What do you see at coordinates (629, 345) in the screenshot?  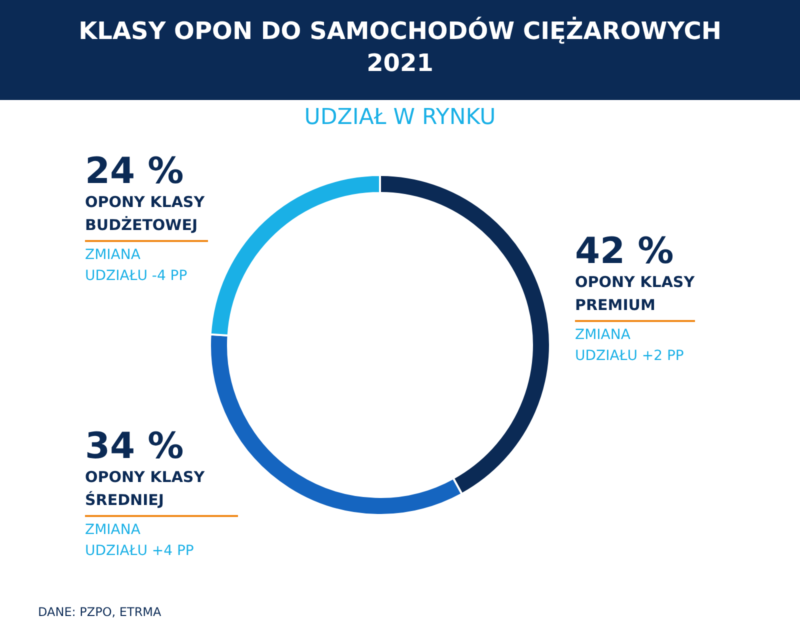 I see `text: ZMIANA UDZIAŁU +2 PP` at bounding box center [629, 345].